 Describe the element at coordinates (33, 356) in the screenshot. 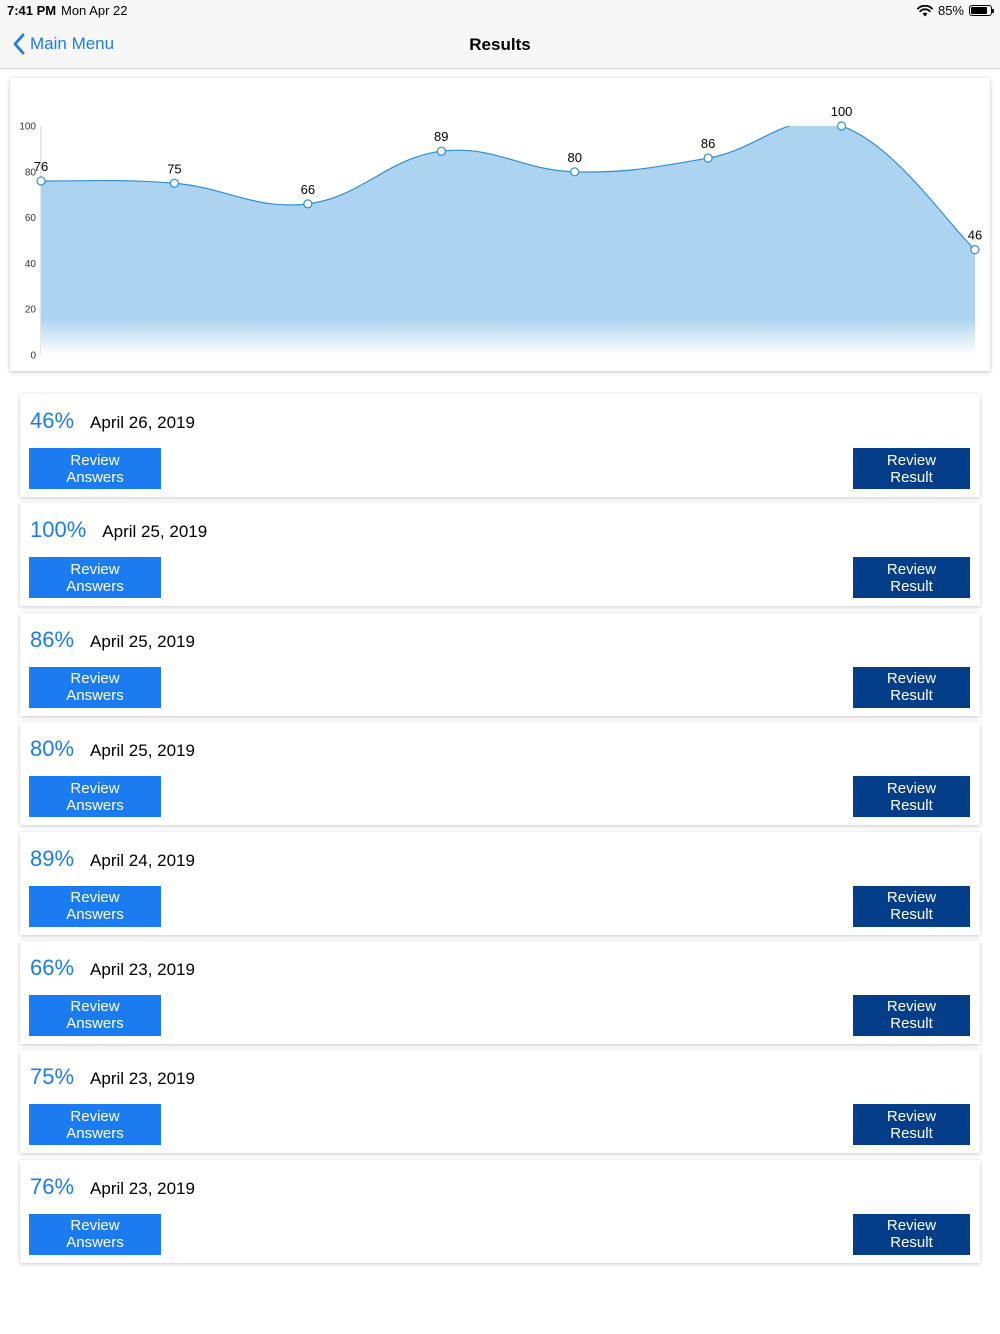

I see `y-tick-label: 0` at that location.